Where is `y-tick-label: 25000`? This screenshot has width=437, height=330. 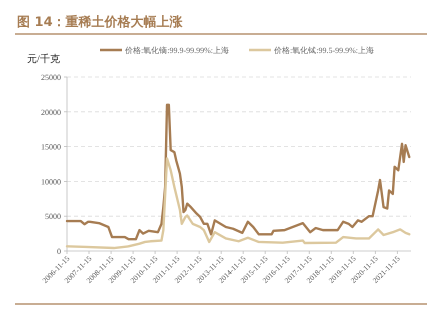
y-tick-label: 25000 is located at coordinates (51, 77).